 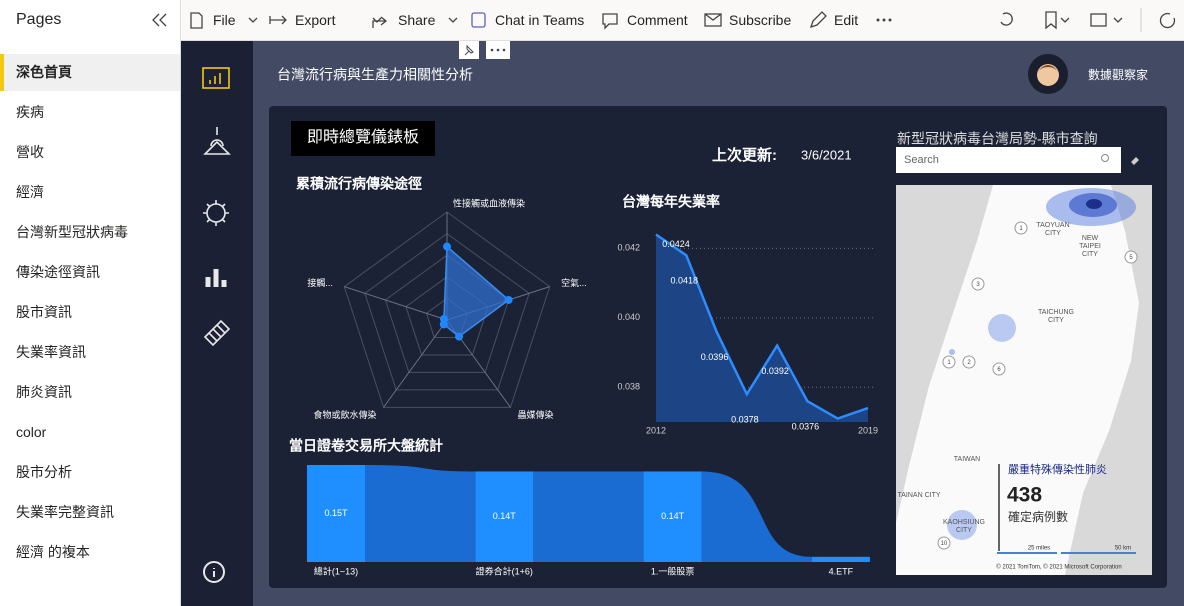 What do you see at coordinates (744, 155) in the screenshot?
I see `update-label: 上次更新:` at bounding box center [744, 155].